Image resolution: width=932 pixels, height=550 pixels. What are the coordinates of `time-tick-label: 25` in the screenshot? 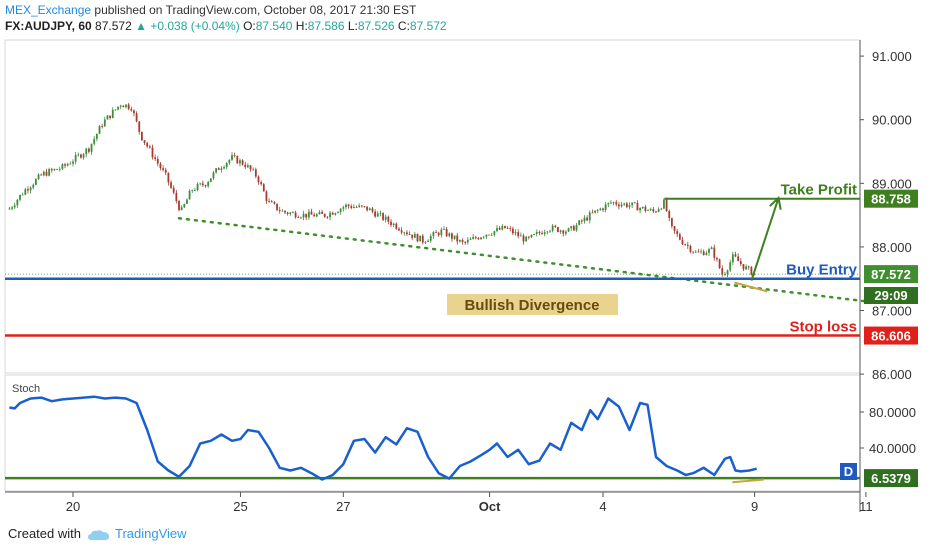 It's located at (240, 506).